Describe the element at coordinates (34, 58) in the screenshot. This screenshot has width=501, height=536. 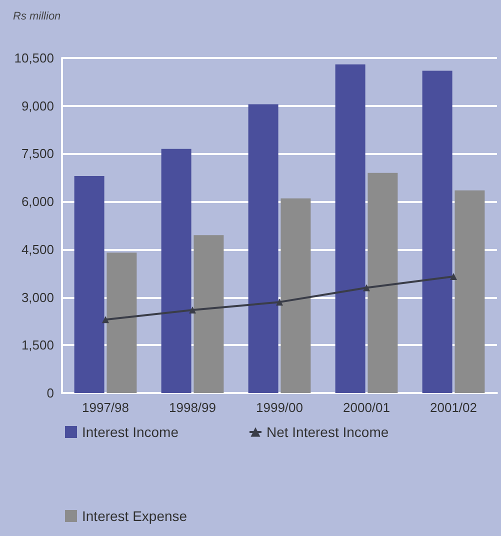
I see `y-tick-label: 10,500` at that location.